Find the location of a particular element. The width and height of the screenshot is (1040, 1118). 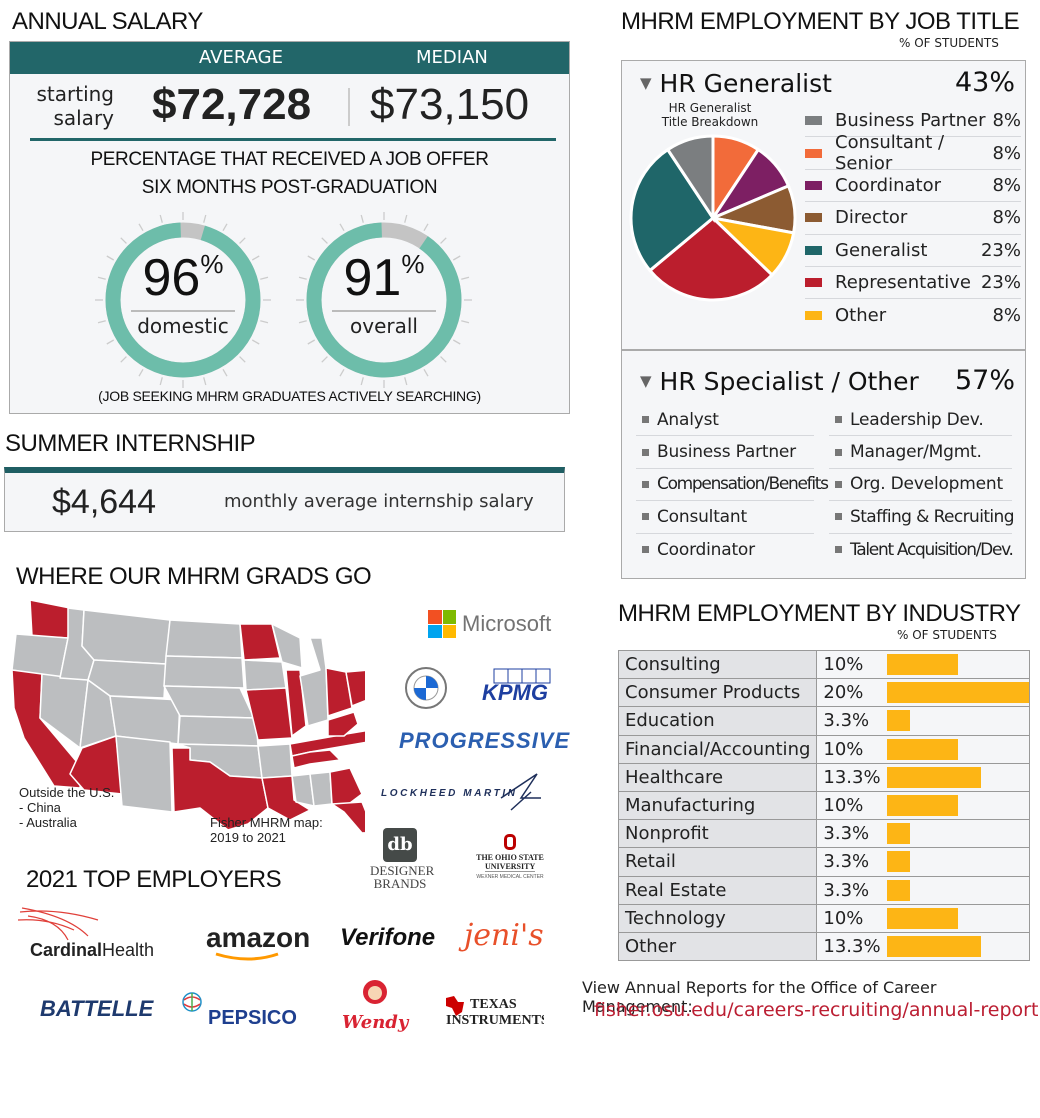

job-offer-title-line2: SIX MONTHS POST-GRADUATION is located at coordinates (289, 187).